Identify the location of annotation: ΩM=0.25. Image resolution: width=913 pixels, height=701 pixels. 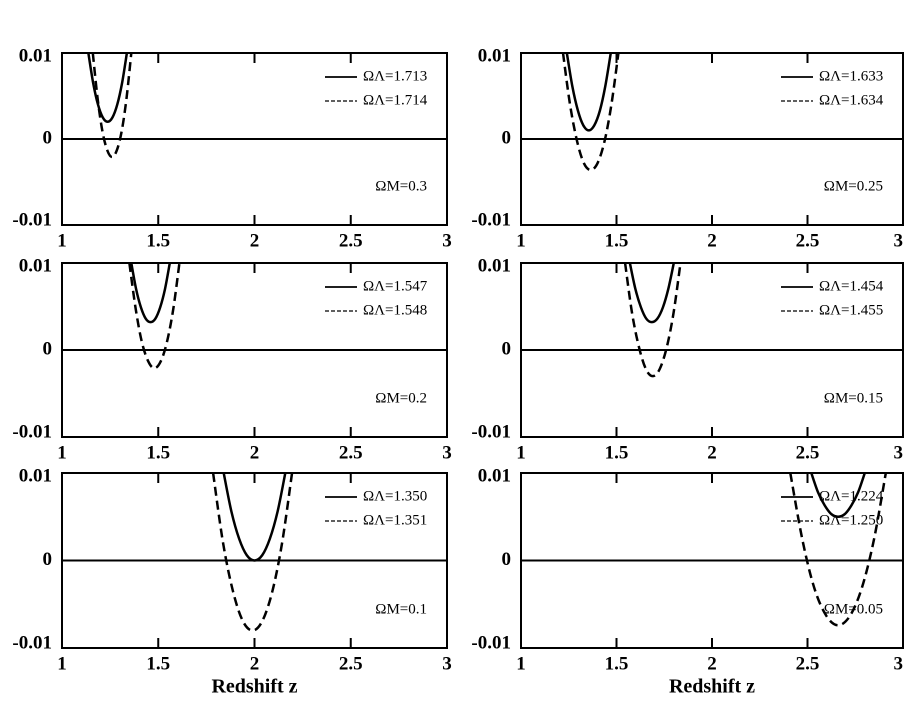
(853, 186).